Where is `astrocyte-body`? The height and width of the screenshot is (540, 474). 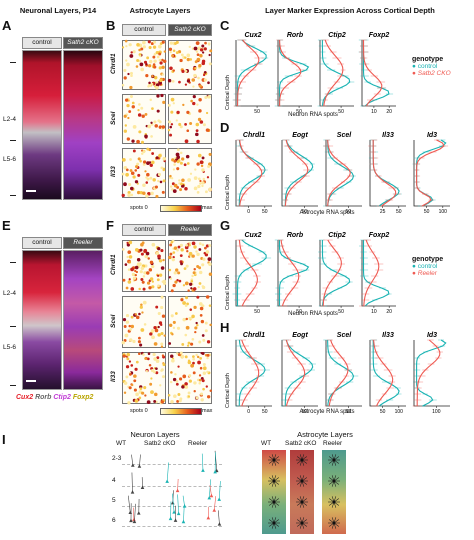 astrocyte-body is located at coordinates (274, 502).